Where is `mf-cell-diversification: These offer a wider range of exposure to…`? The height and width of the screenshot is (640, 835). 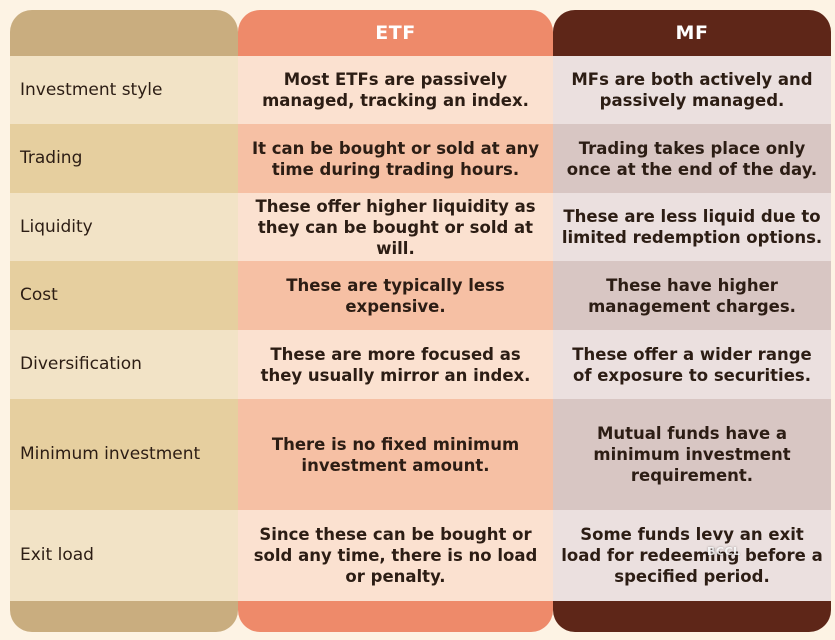 mf-cell-diversification: These offer a wider range of exposure to… is located at coordinates (692, 364).